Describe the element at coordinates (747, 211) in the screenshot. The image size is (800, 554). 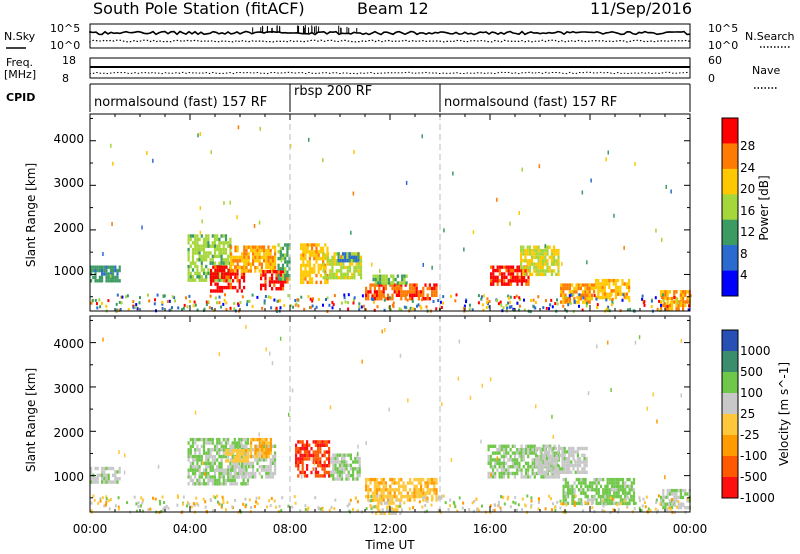
I see `power-cbar-tick-16: 16` at that location.